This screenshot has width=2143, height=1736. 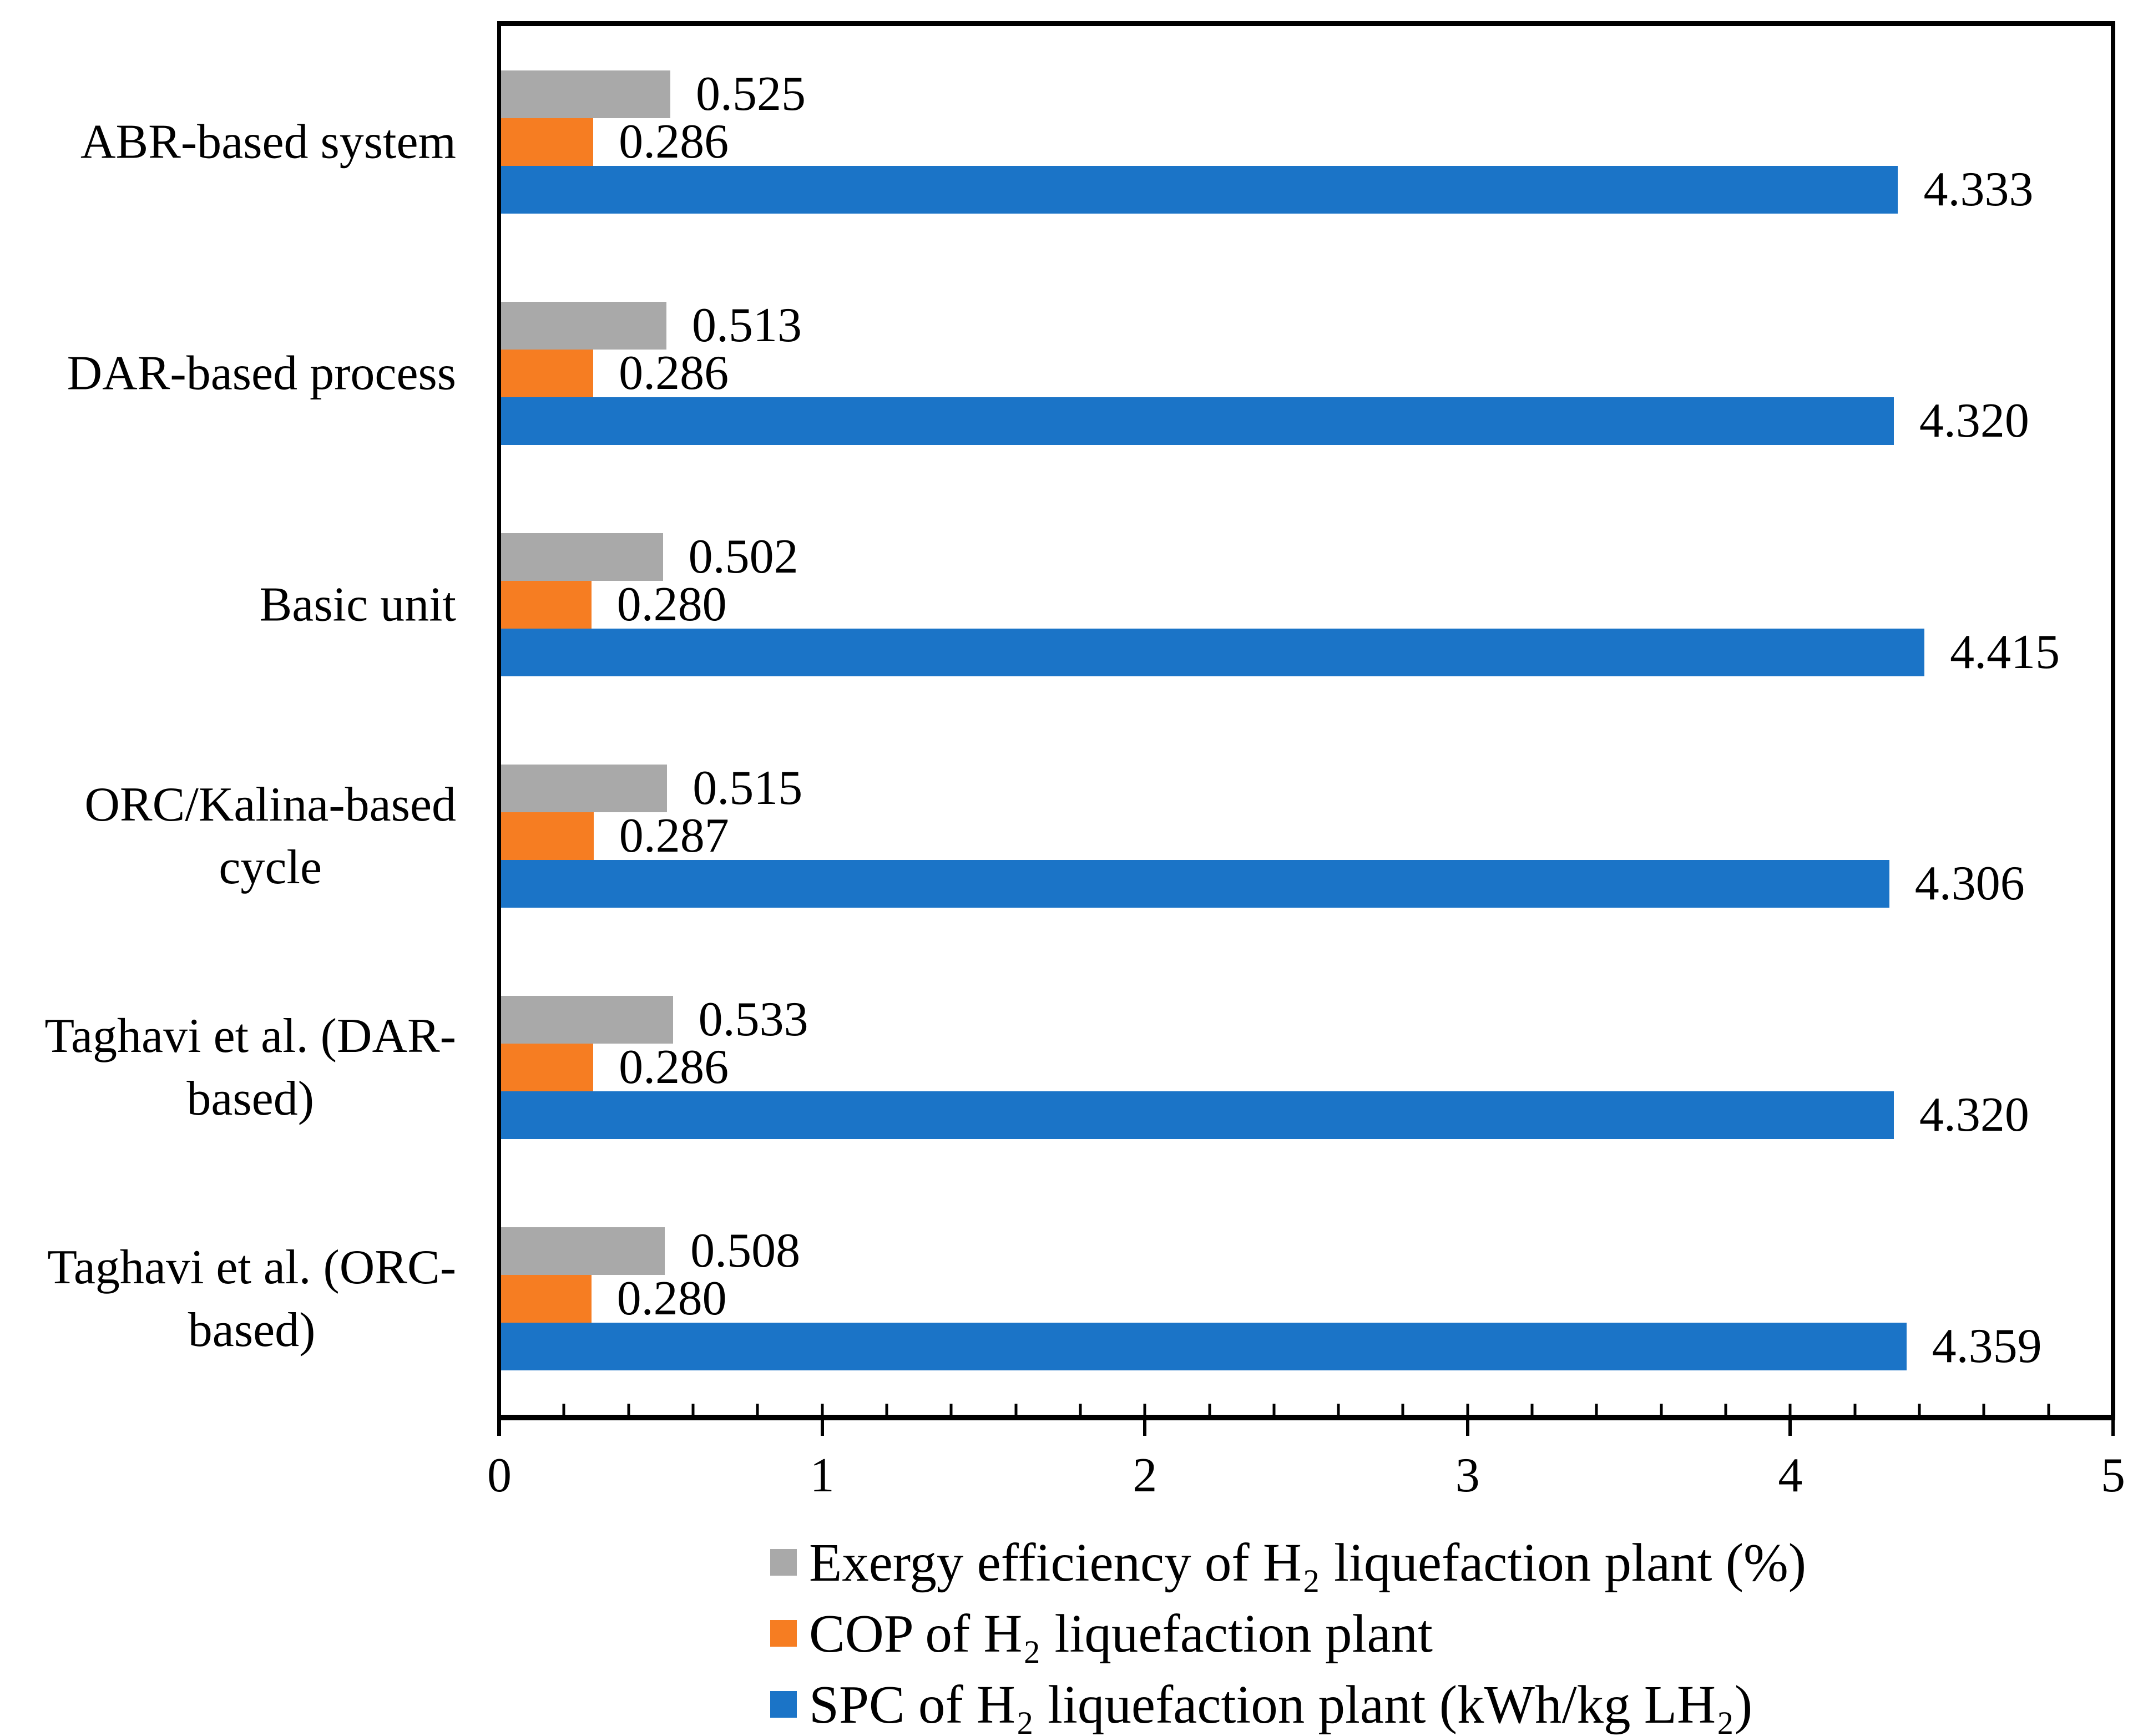 What do you see at coordinates (653, 94) in the screenshot?
I see `bar-exergy: 0.525` at bounding box center [653, 94].